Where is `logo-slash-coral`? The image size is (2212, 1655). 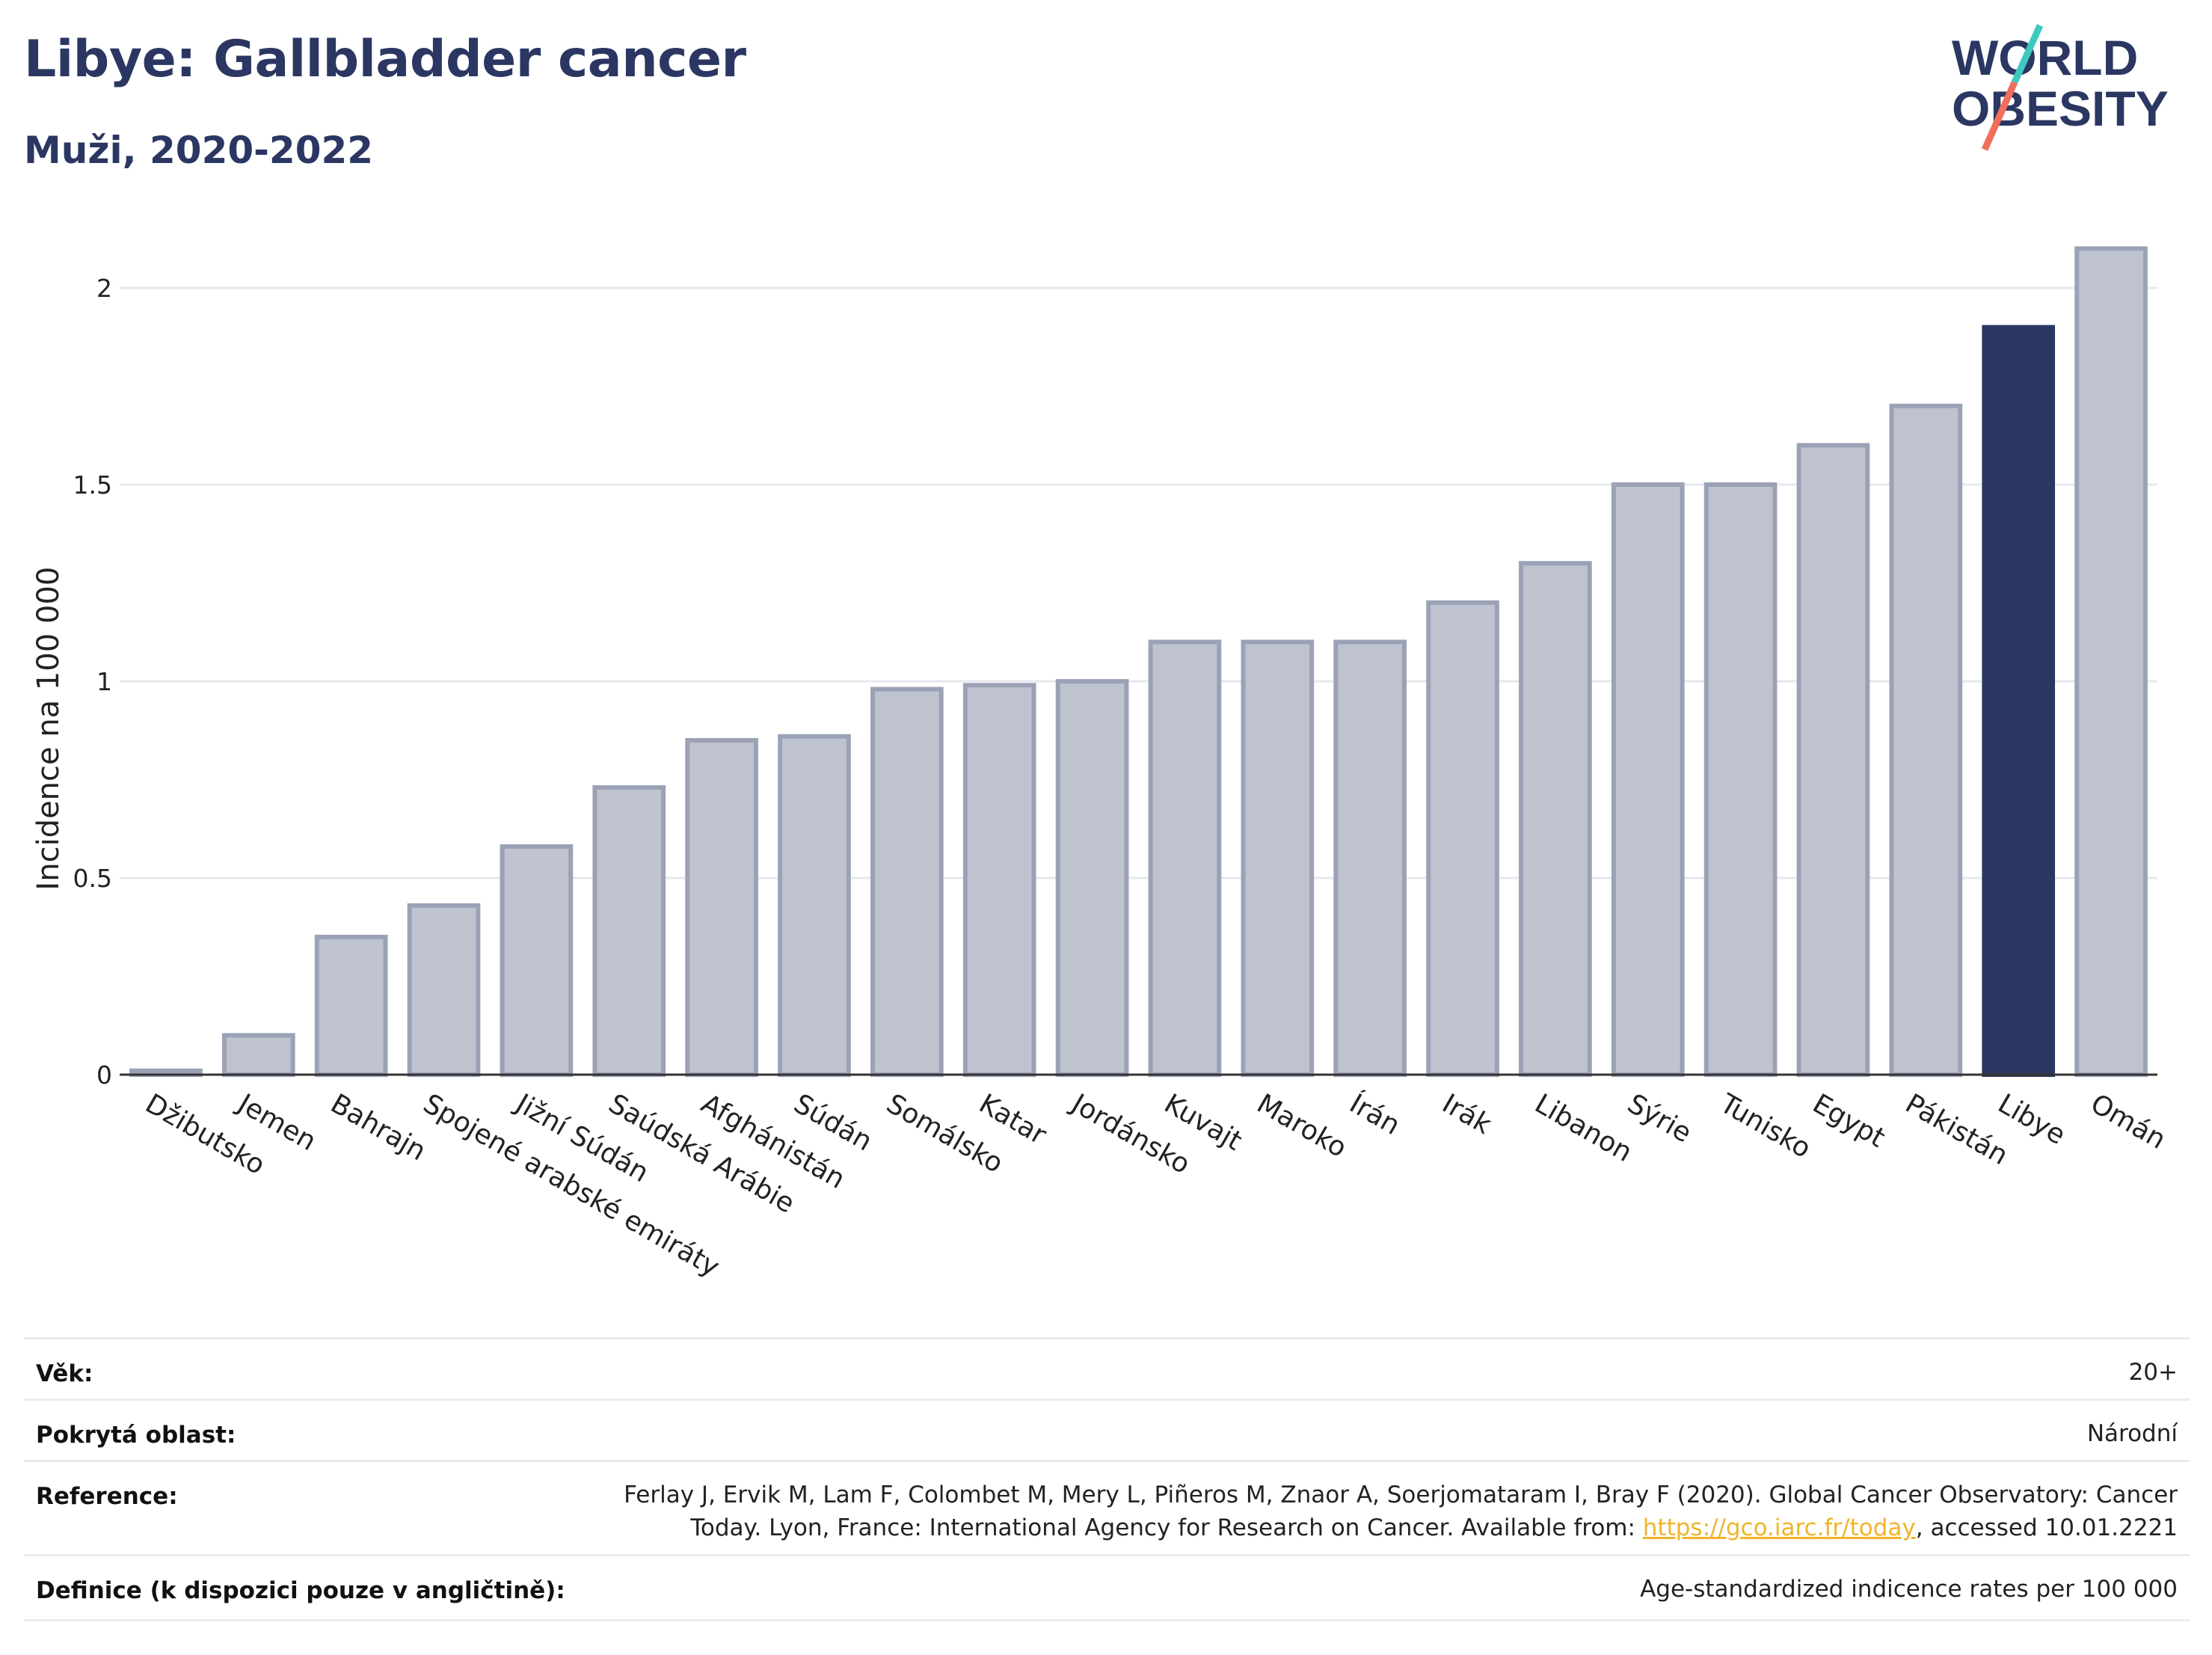 logo-slash-coral is located at coordinates (2000, 116).